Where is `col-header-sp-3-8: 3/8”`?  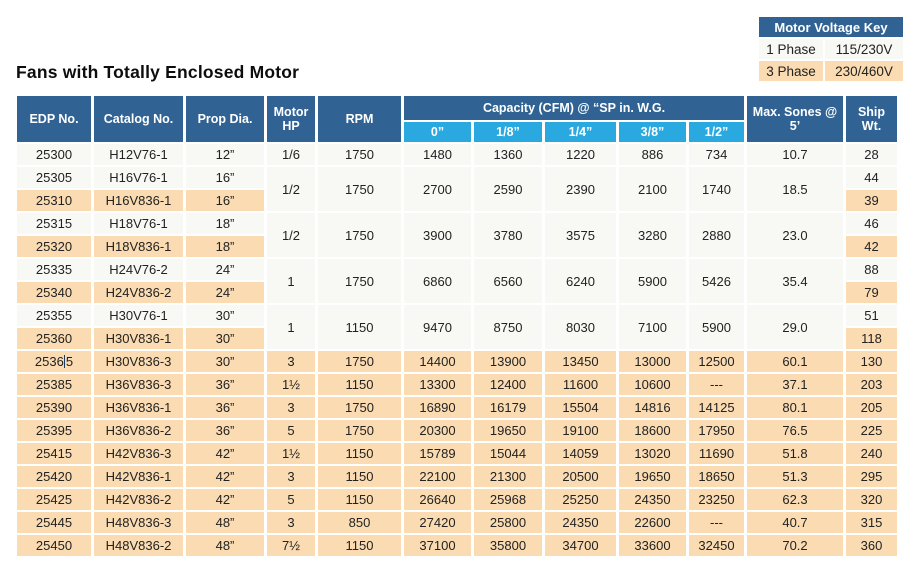 col-header-sp-3-8: 3/8” is located at coordinates (652, 132).